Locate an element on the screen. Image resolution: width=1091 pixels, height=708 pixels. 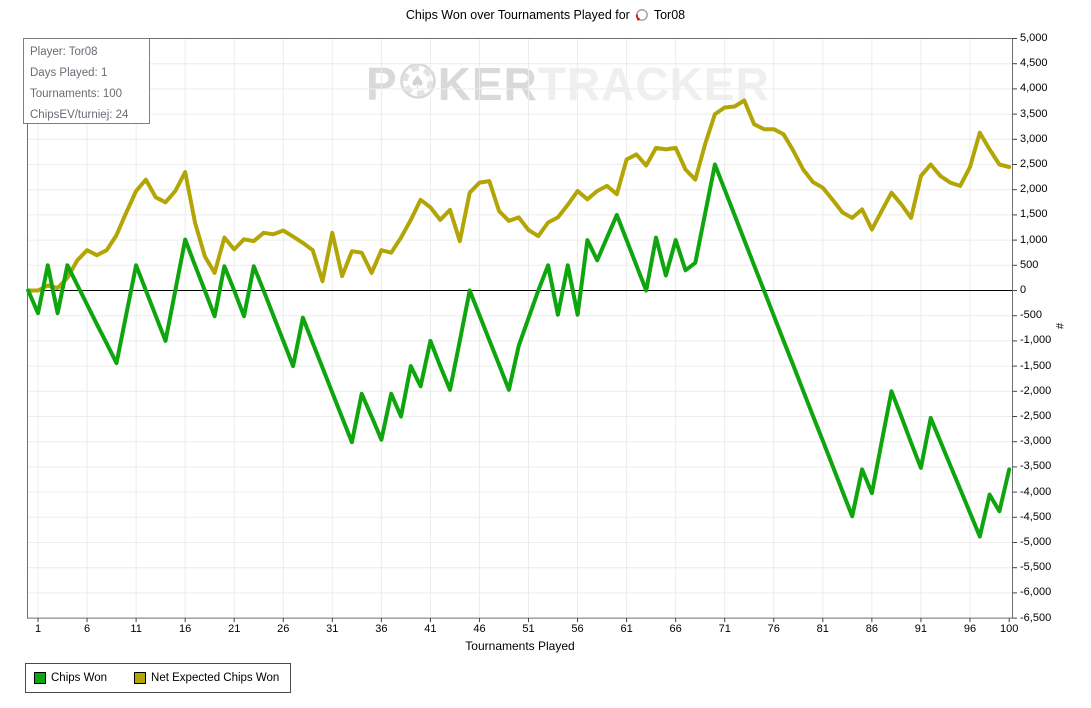
x-tick-label: 6 is located at coordinates (87, 629).